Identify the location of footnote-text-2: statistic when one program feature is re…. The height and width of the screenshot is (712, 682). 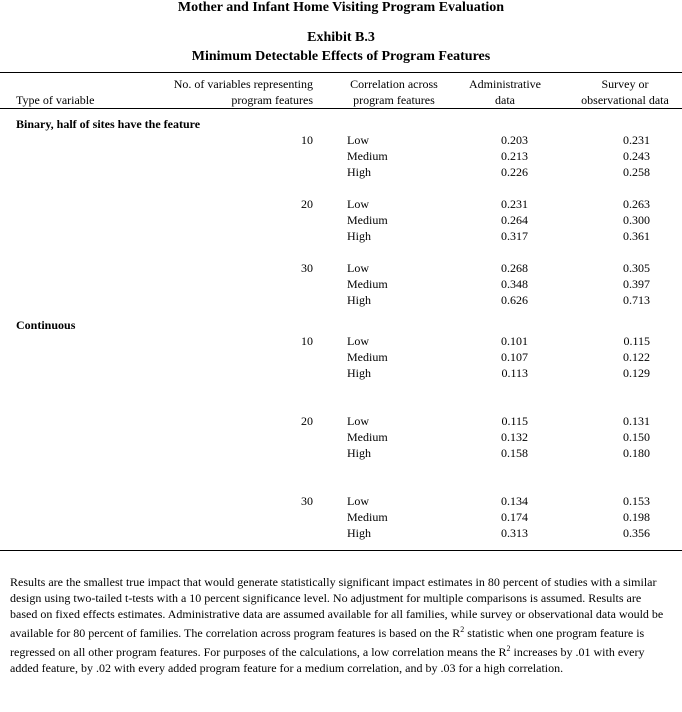
(327, 642).